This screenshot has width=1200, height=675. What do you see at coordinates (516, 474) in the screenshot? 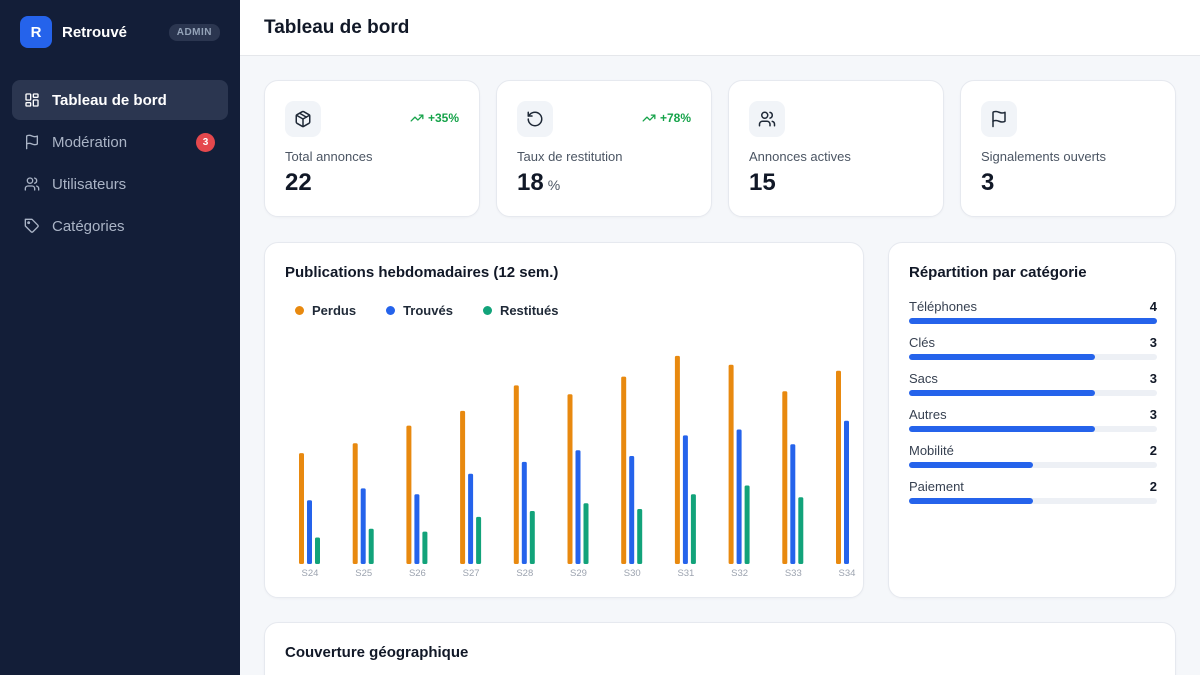
I see `bar-perdus-s28` at bounding box center [516, 474].